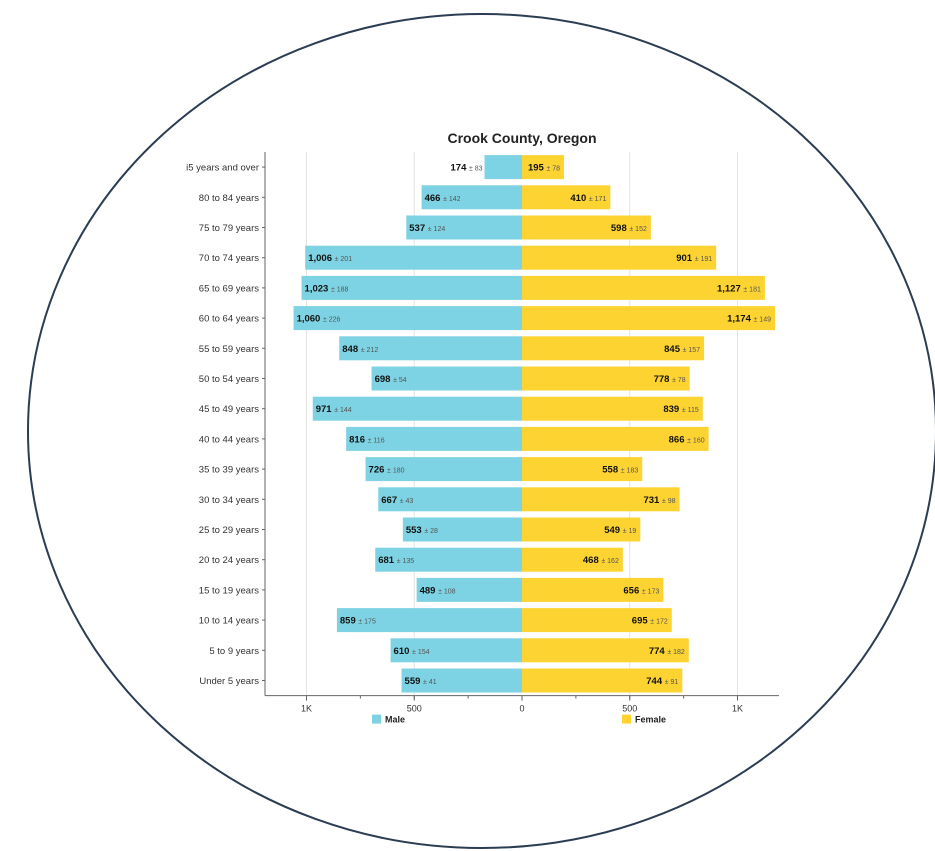 This screenshot has width=935, height=851. What do you see at coordinates (397, 500) in the screenshot?
I see `male-value-label: 667 ± 43` at bounding box center [397, 500].